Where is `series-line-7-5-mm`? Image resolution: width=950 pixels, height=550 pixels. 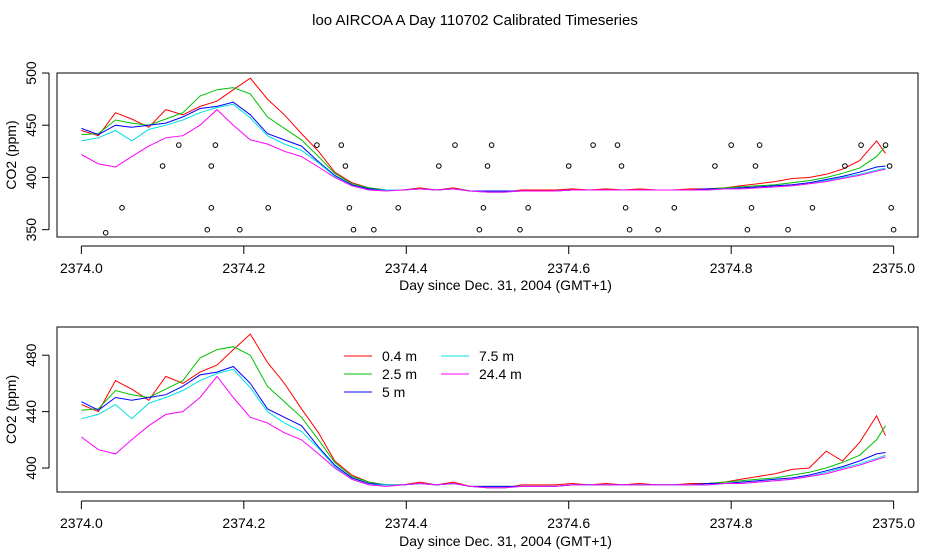
series-line-7-5-mm is located at coordinates (483, 148).